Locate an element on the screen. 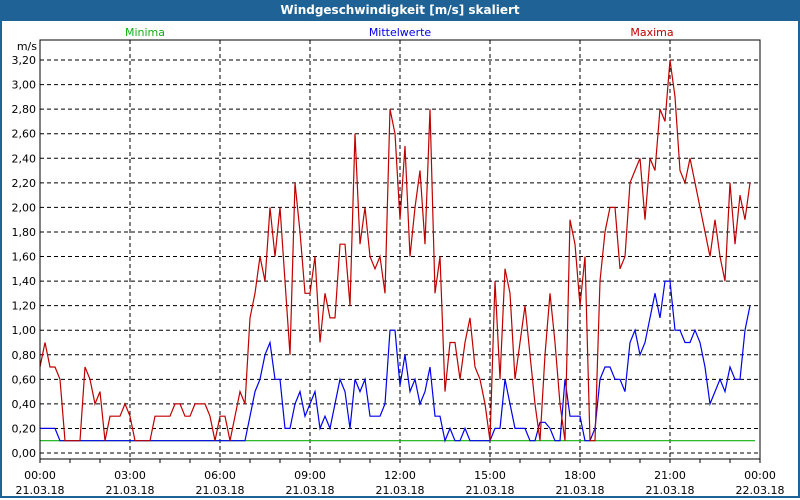 The image size is (800, 500). x-tick-time: 21:00 is located at coordinates (670, 475).